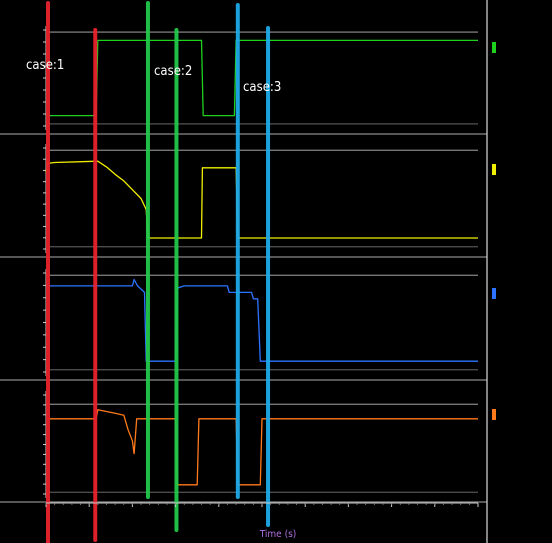 This screenshot has width=552, height=543. What do you see at coordinates (278, 534) in the screenshot?
I see `x-axis-label: Time (s)` at bounding box center [278, 534].